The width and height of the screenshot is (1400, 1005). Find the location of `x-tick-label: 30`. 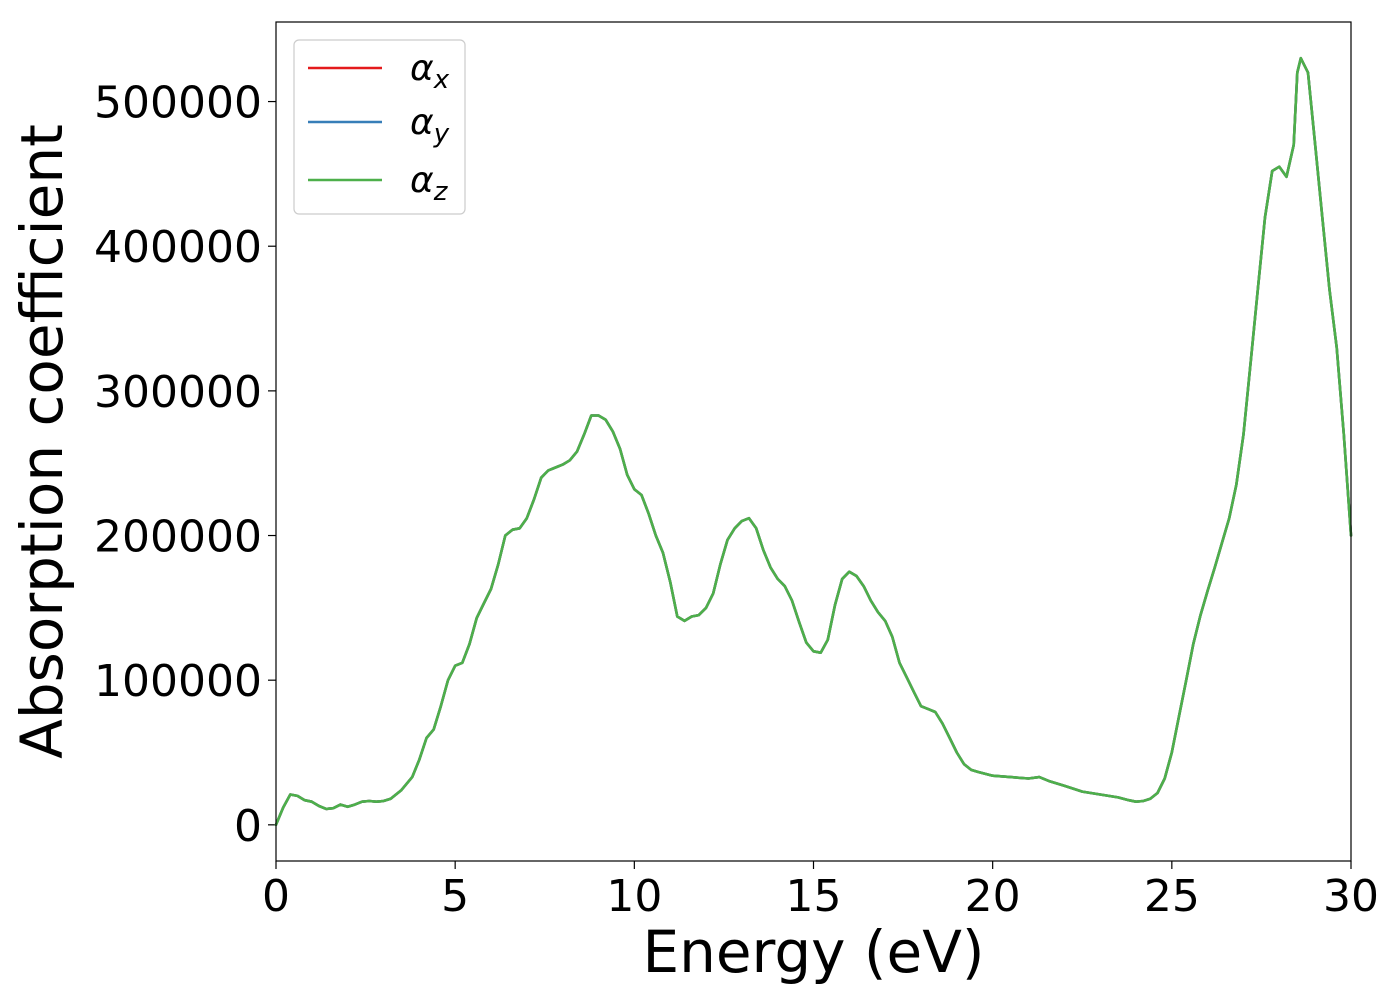

x-tick-label: 30 is located at coordinates (1351, 896).